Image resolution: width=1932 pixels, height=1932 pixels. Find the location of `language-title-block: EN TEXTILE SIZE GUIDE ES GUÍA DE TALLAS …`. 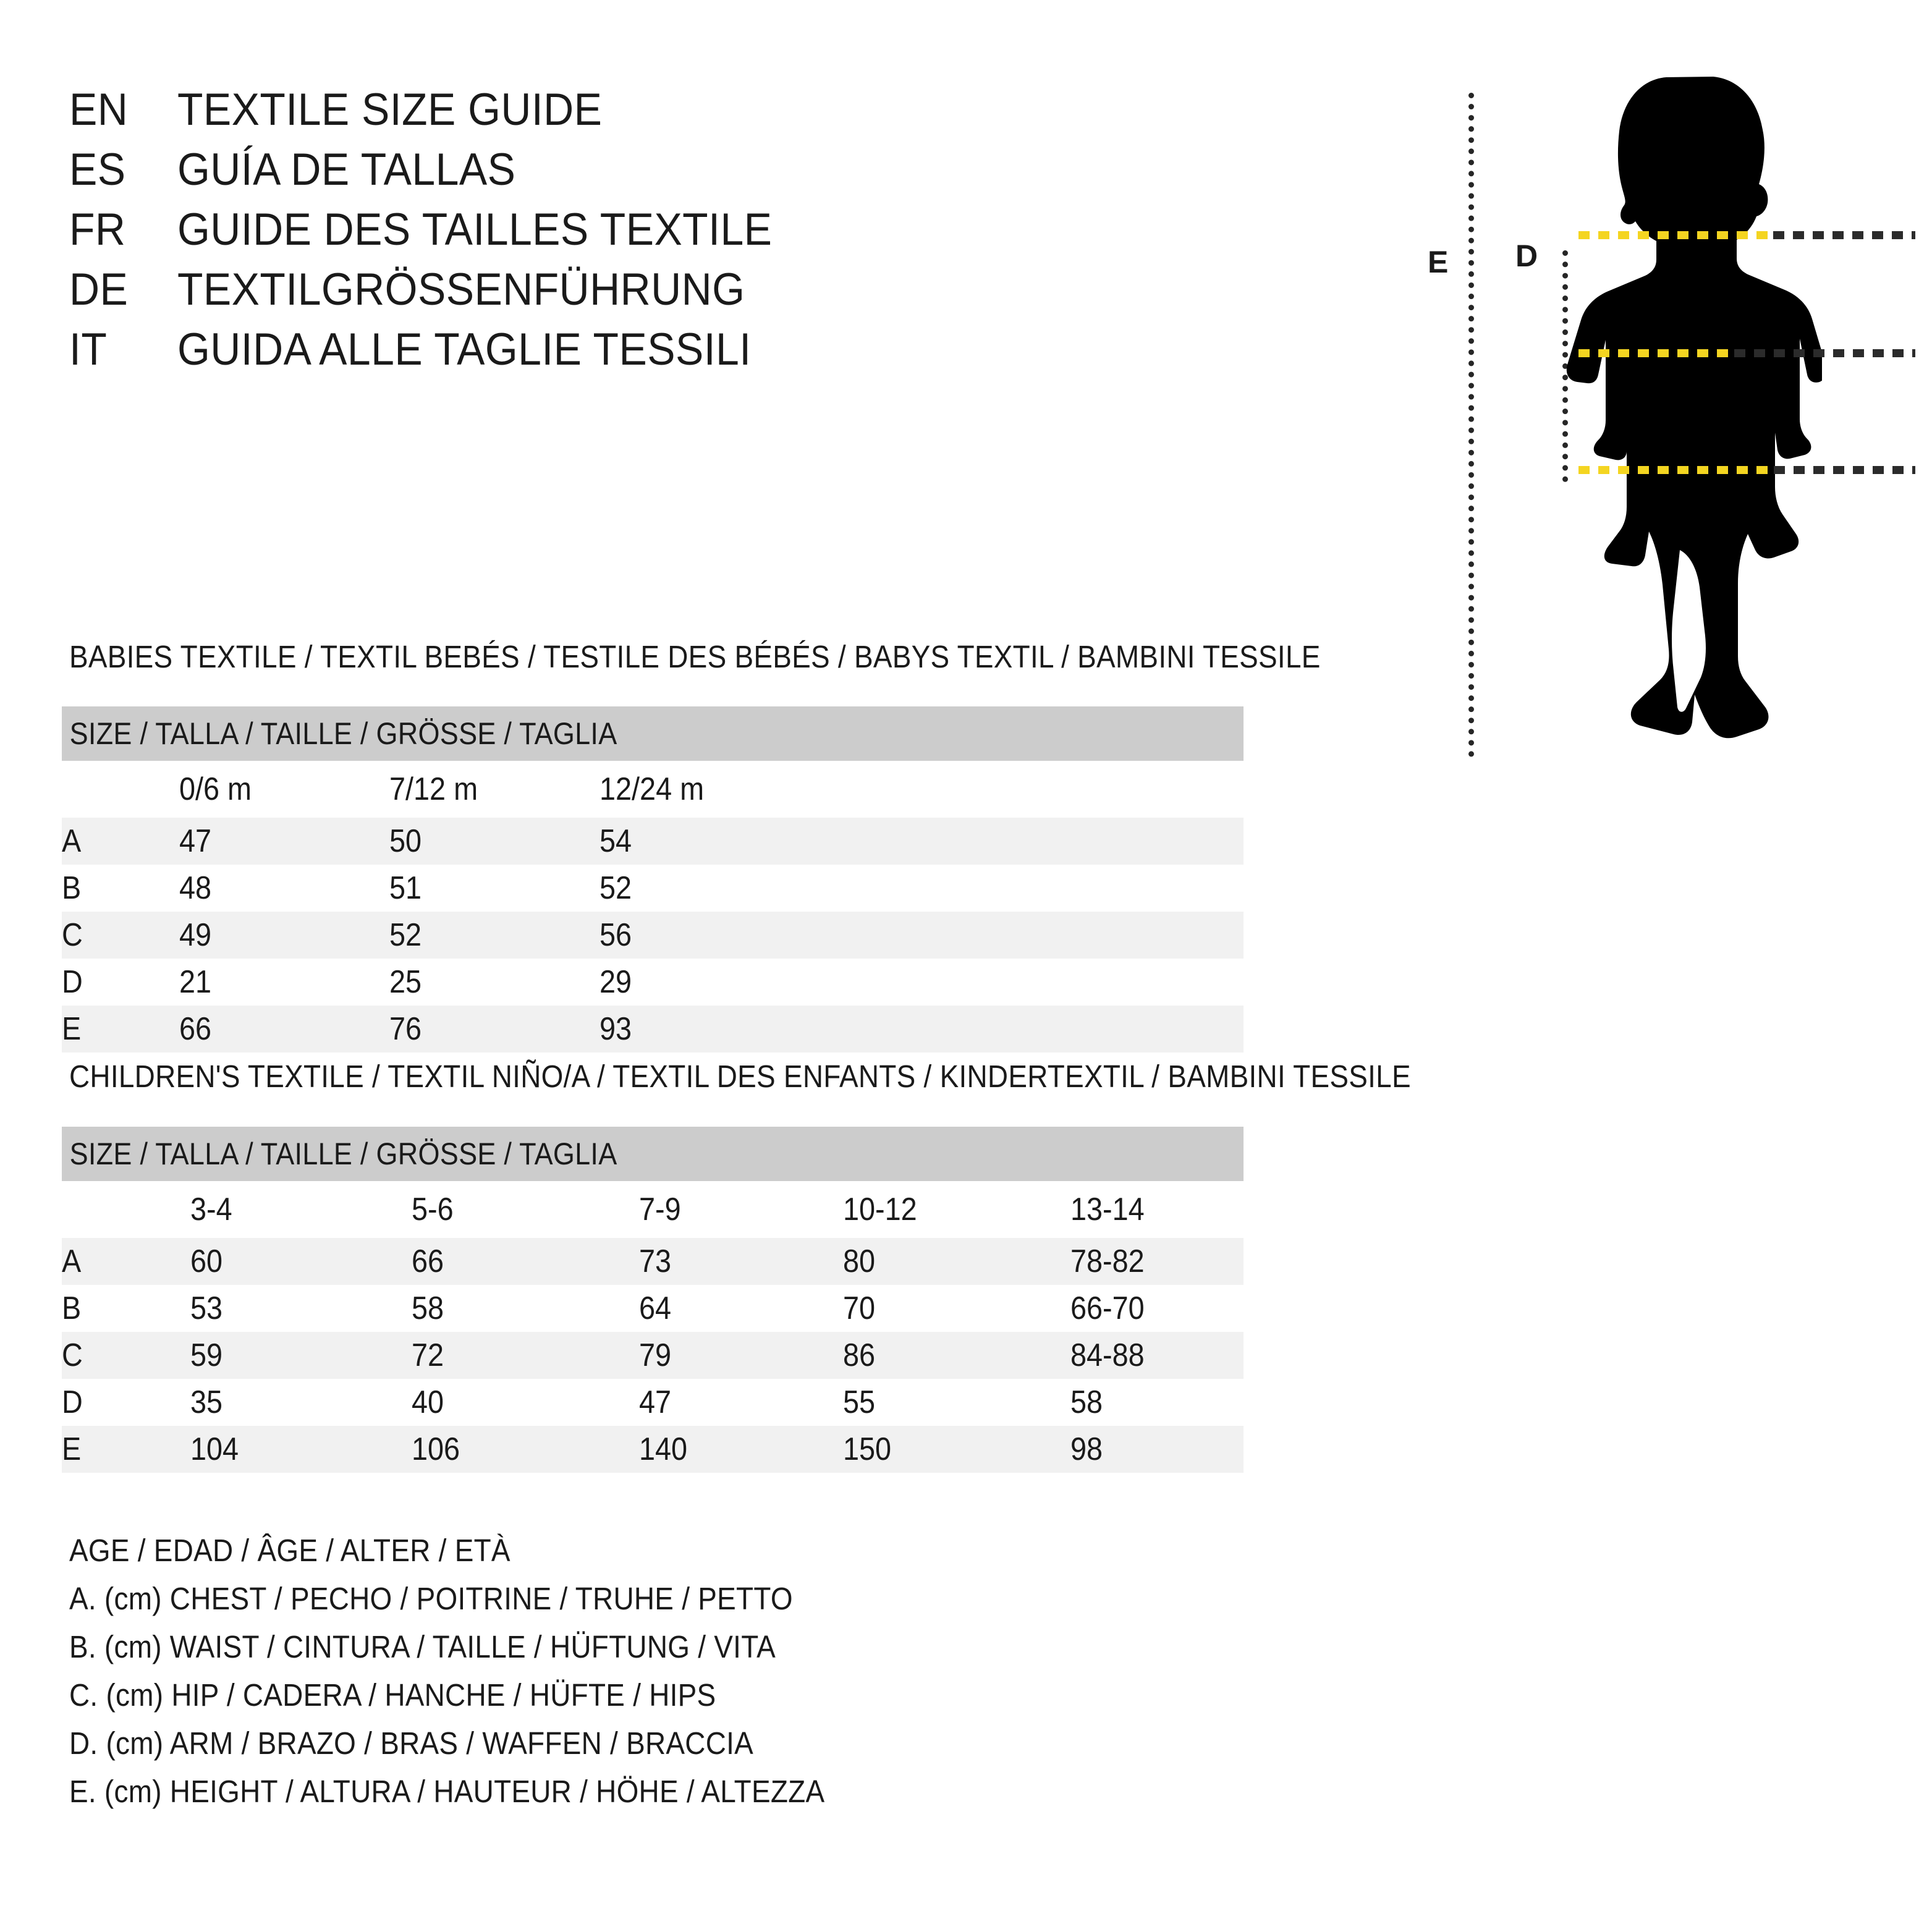

language-title-block: EN TEXTILE SIZE GUIDE ES GUÍA DE TALLAS … is located at coordinates (501, 234).